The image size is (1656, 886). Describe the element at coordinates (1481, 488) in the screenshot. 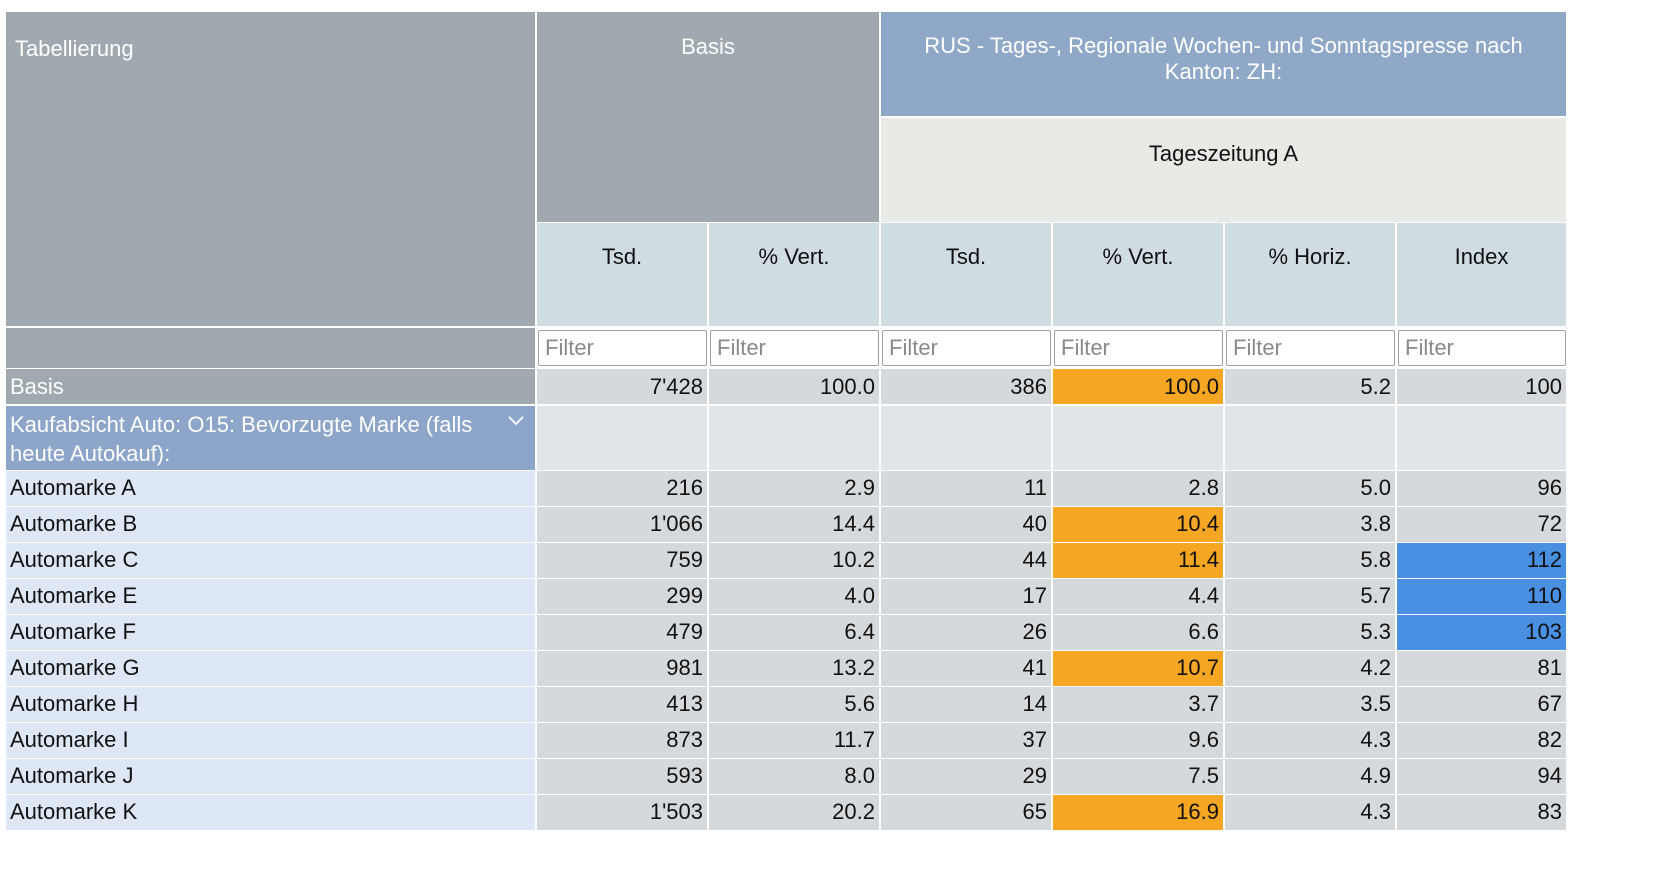

I see `table-cell: 96` at that location.